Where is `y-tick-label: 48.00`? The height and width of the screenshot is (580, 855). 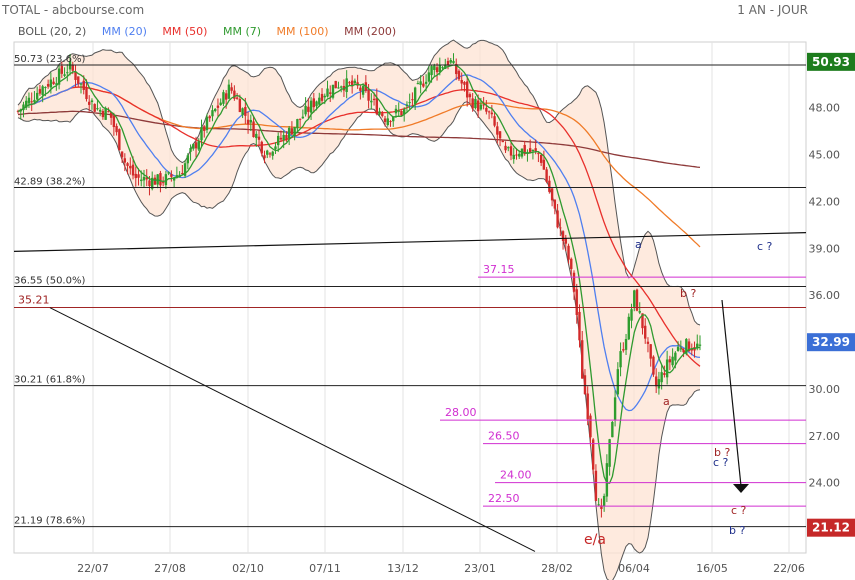
y-tick-label: 48.00 is located at coordinates (825, 108).